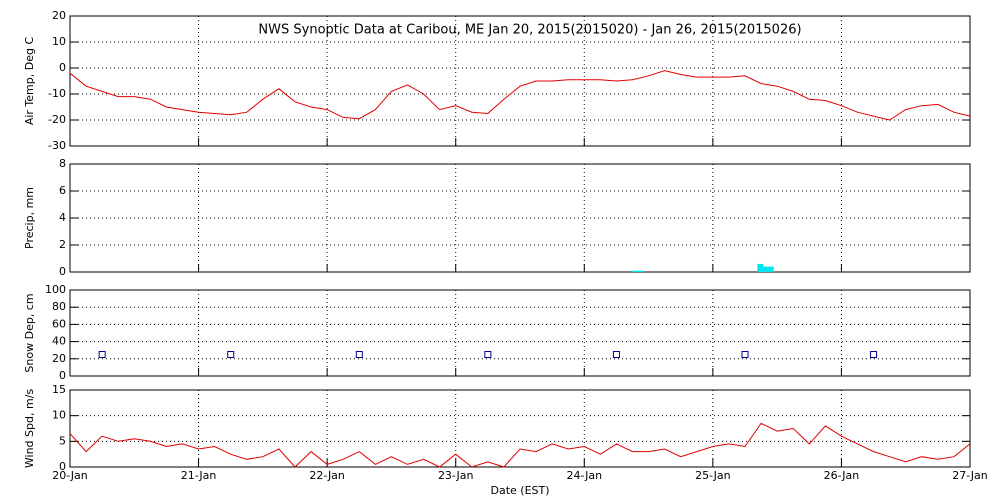  Describe the element at coordinates (842, 475) in the screenshot. I see `x-tick-label: 26-Jan` at that location.